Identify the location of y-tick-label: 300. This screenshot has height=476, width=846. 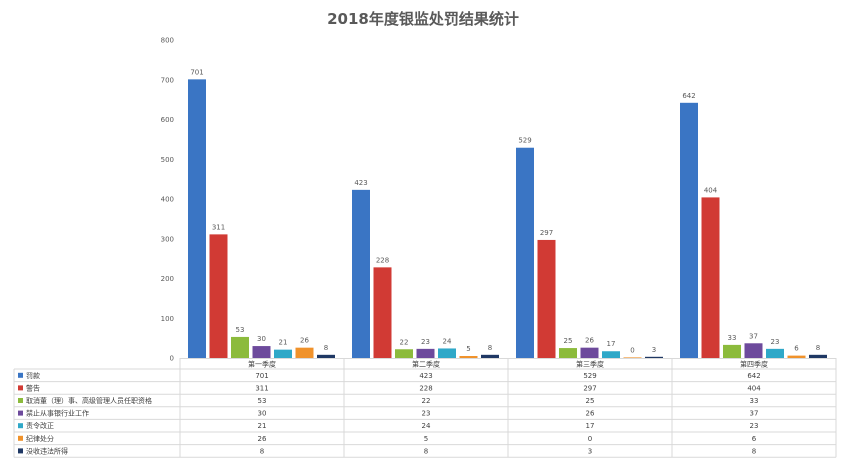
(167, 239).